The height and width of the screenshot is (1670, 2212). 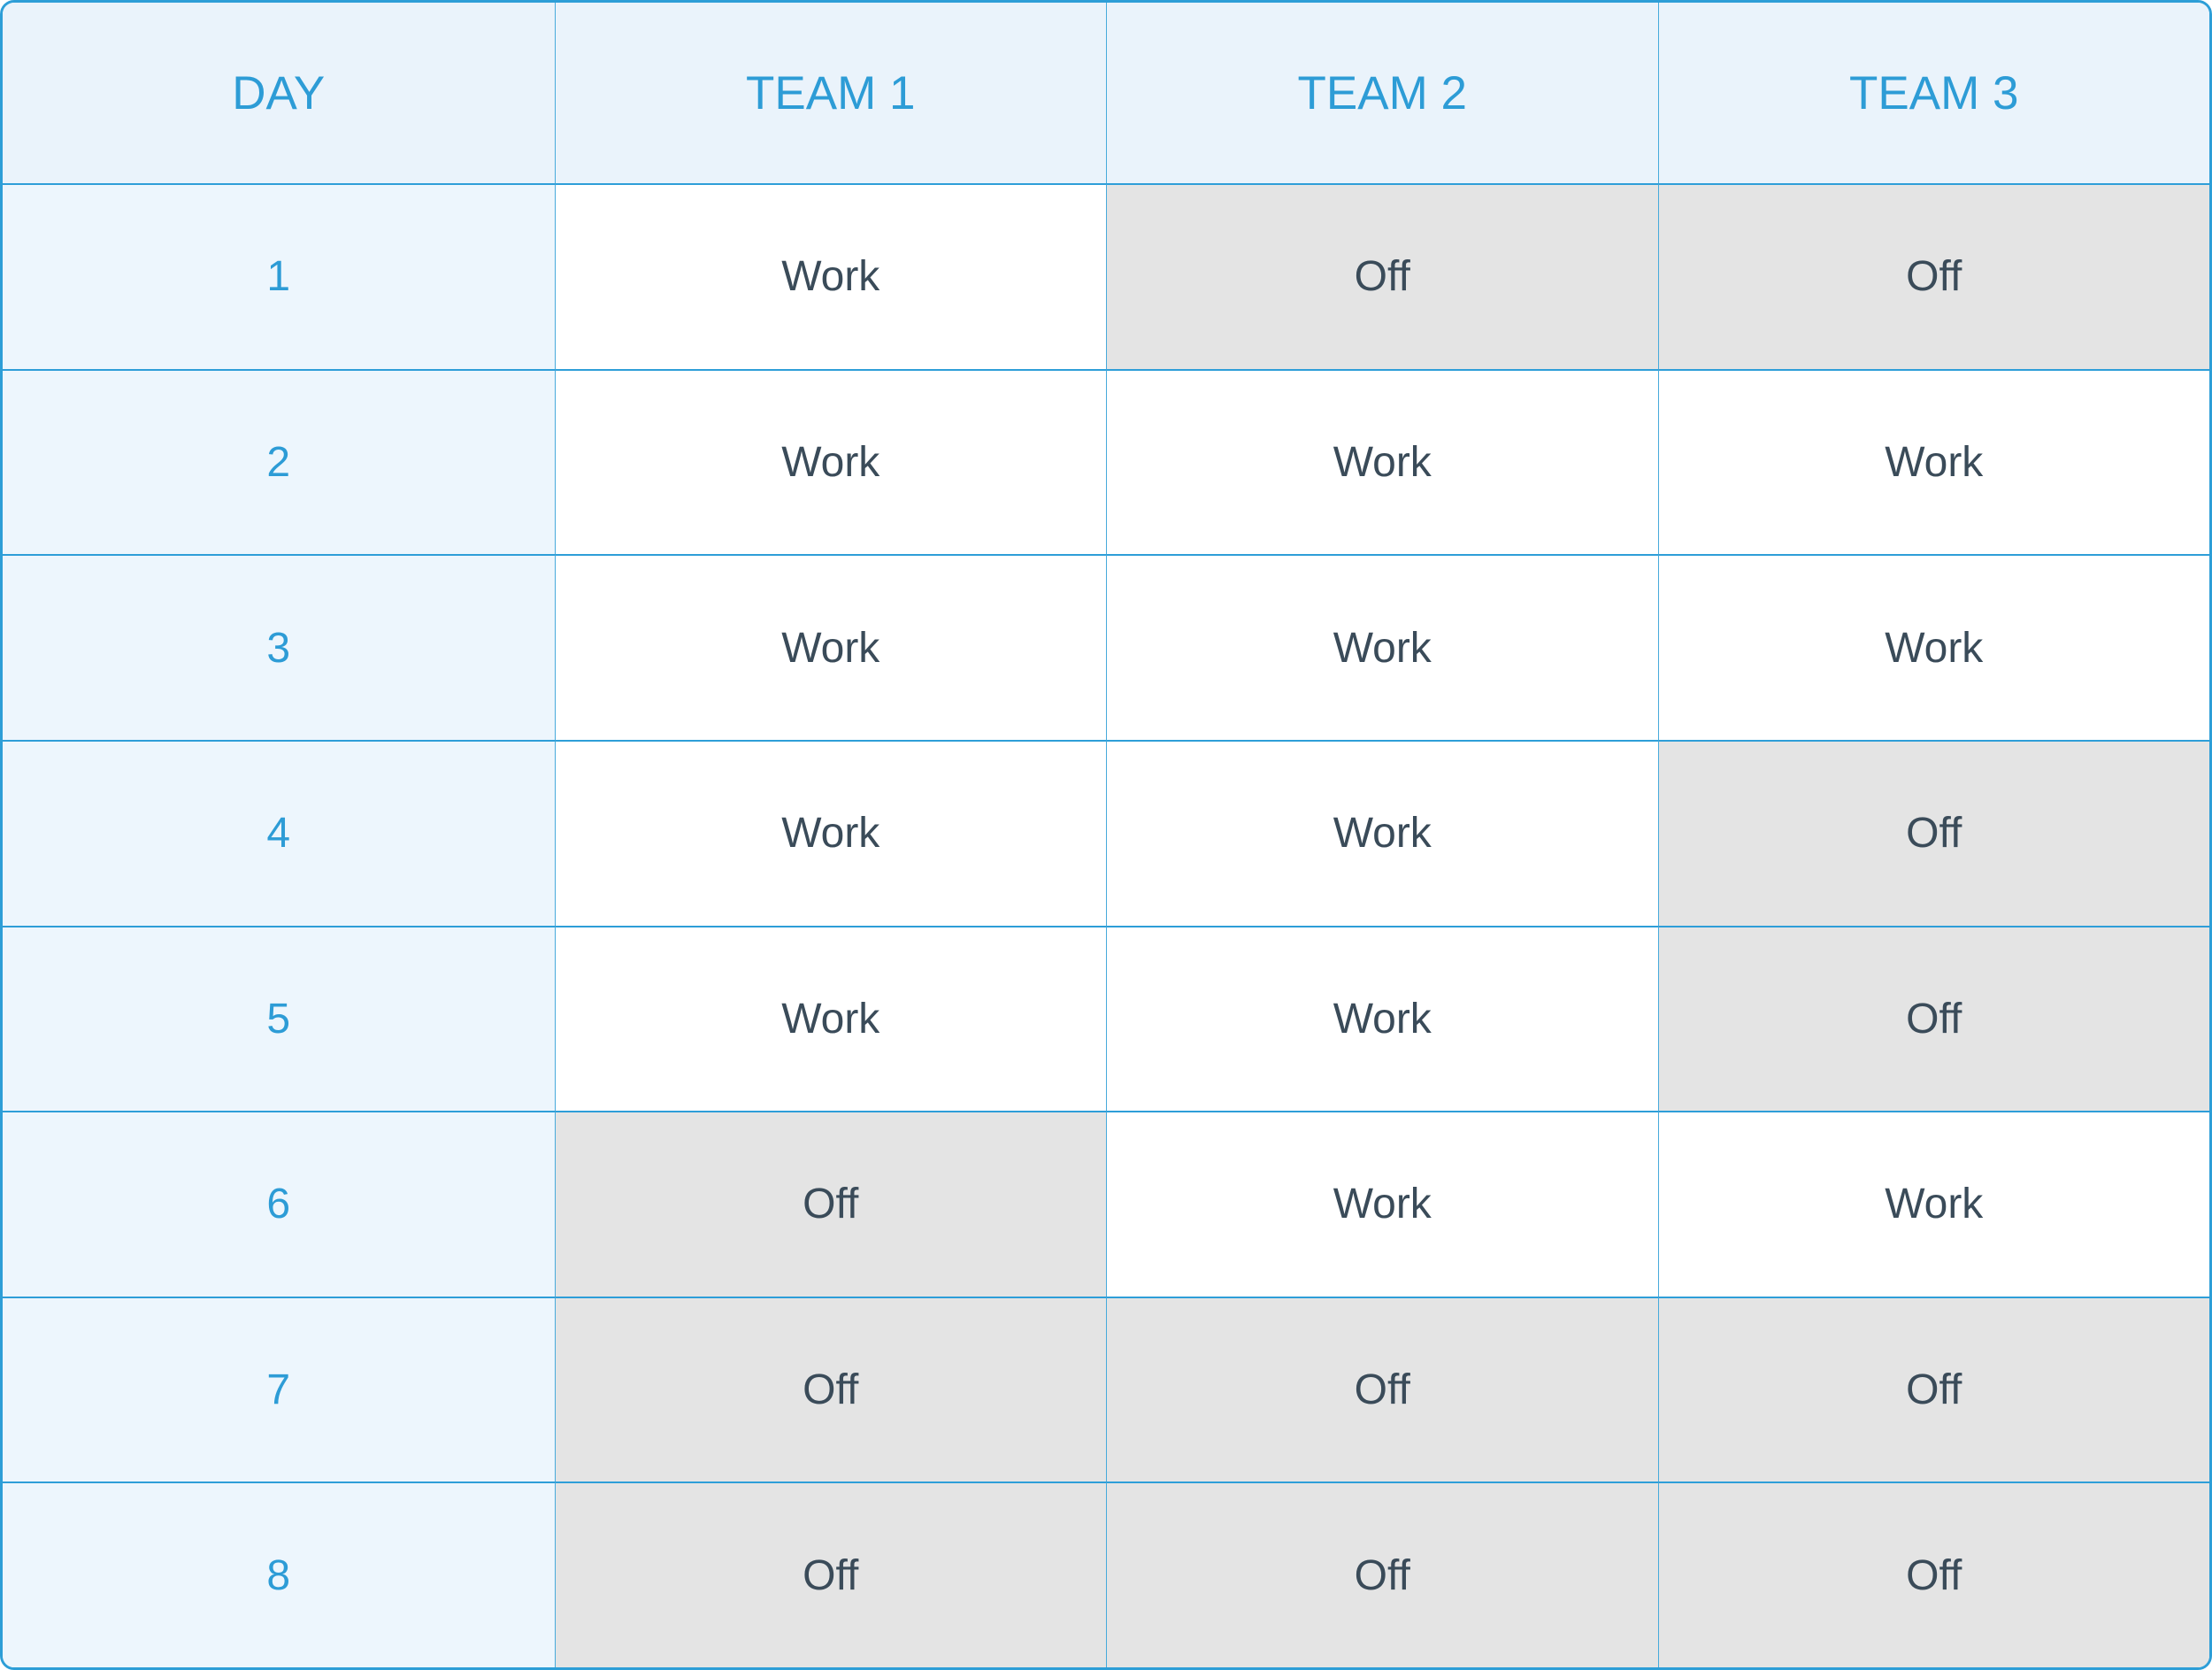 I want to click on cell-day7-team1: Off, so click(x=830, y=1389).